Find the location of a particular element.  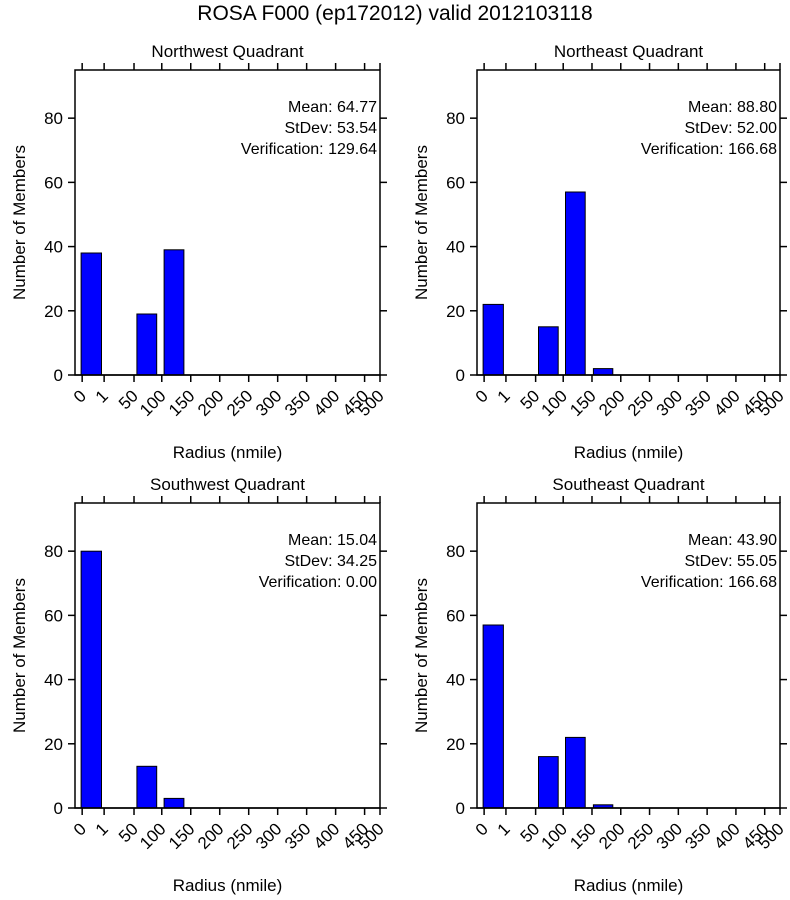

stats-text: Verification: 129.64 is located at coordinates (309, 149).